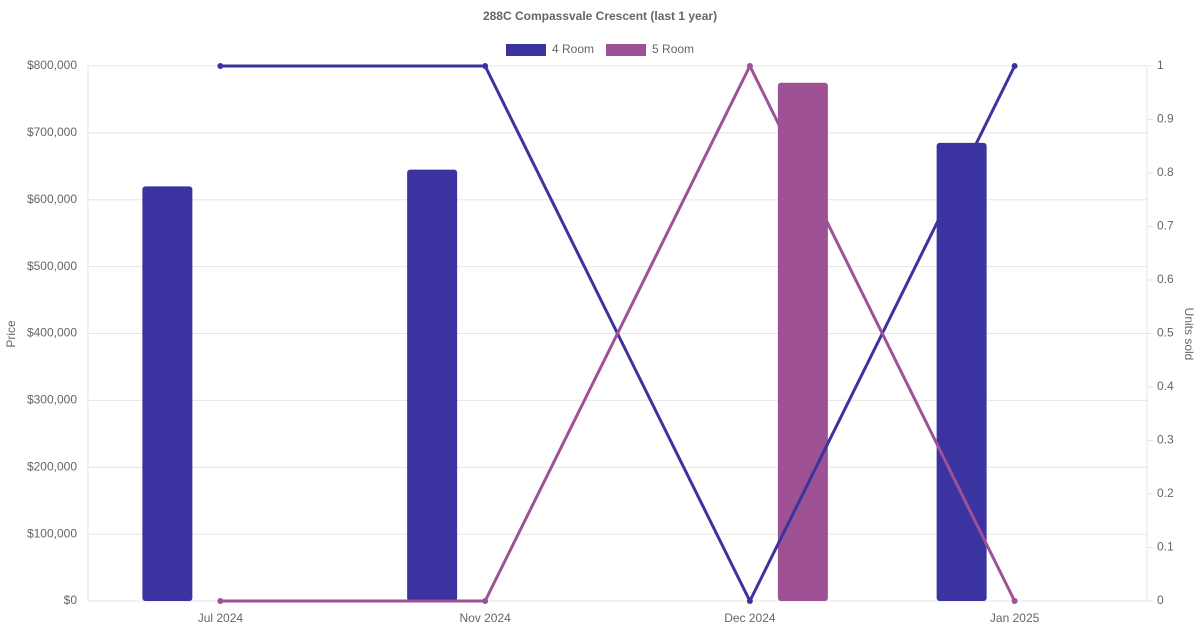  What do you see at coordinates (1165, 172) in the screenshot?
I see `y2-tick-label: 0.8` at bounding box center [1165, 172].